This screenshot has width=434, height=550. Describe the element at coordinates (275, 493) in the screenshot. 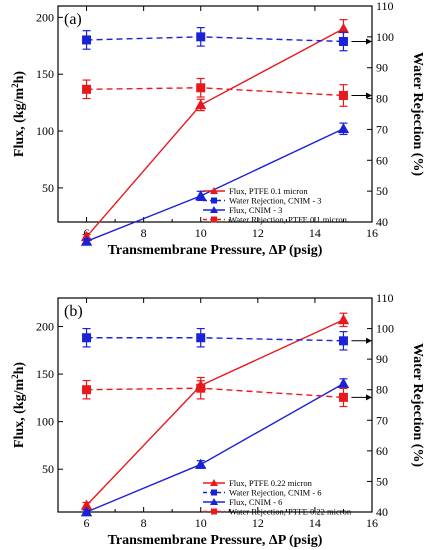

I see `legend-label: Water Rejection, CNIM - 6` at that location.